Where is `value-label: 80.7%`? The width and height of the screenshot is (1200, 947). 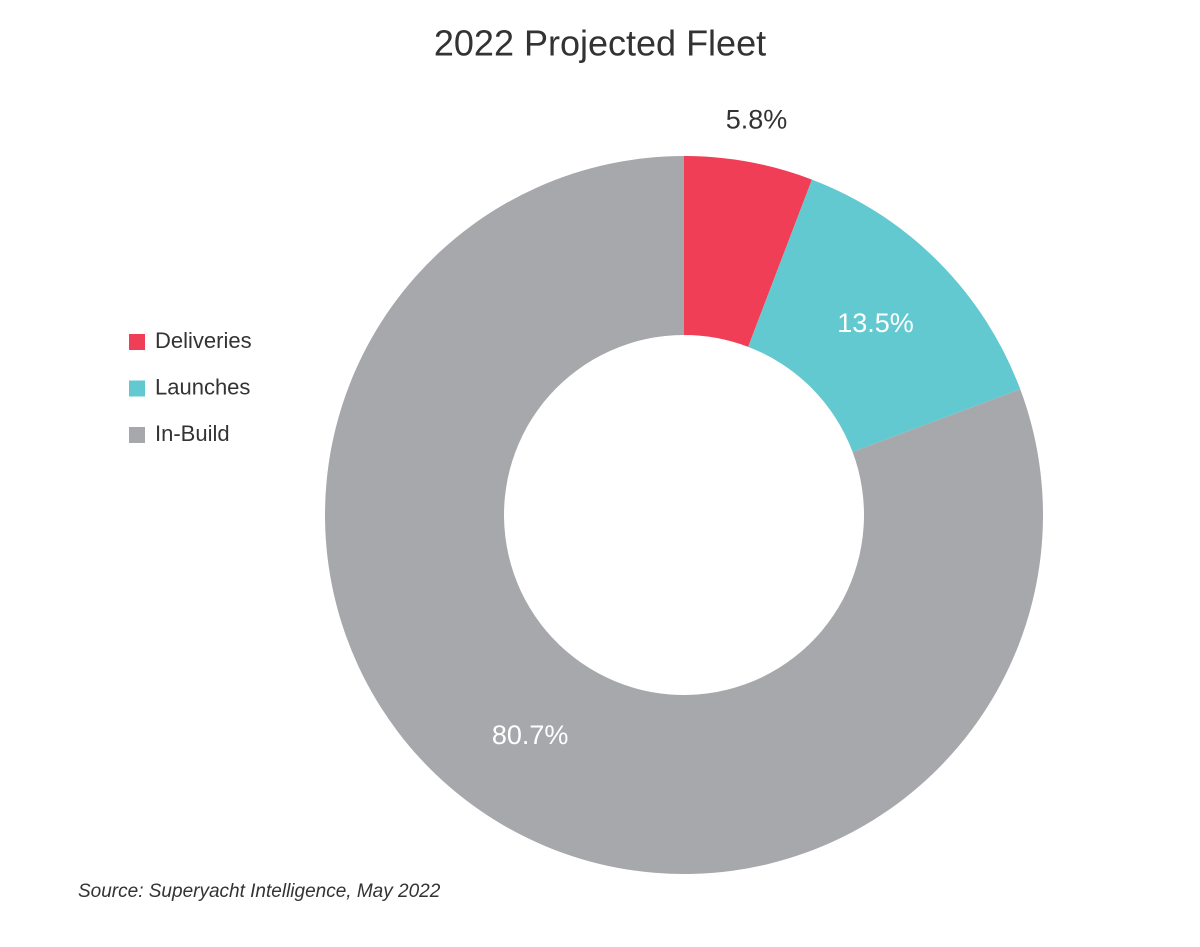 value-label: 80.7% is located at coordinates (530, 735).